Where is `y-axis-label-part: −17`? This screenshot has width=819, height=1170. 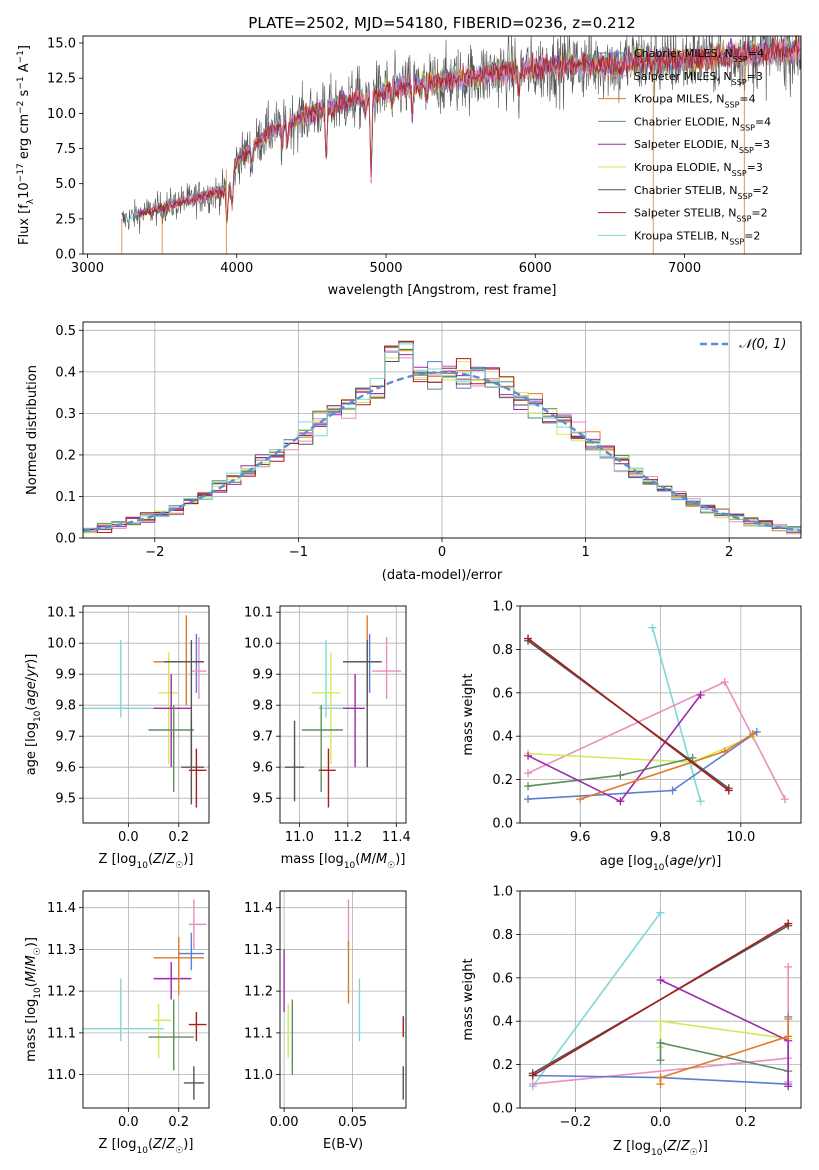
y-axis-label-part: −17 is located at coordinates (21, 172).